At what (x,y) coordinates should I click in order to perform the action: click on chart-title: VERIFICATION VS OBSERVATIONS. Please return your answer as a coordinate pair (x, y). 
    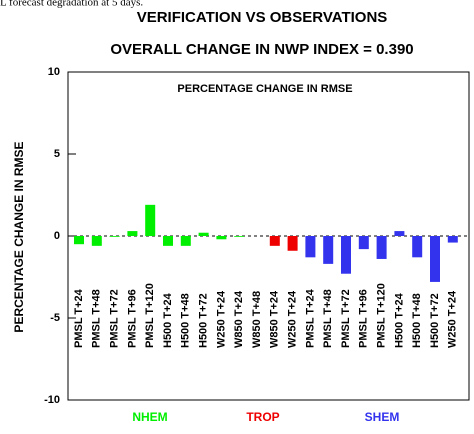
    Looking at the image, I should click on (262, 17).